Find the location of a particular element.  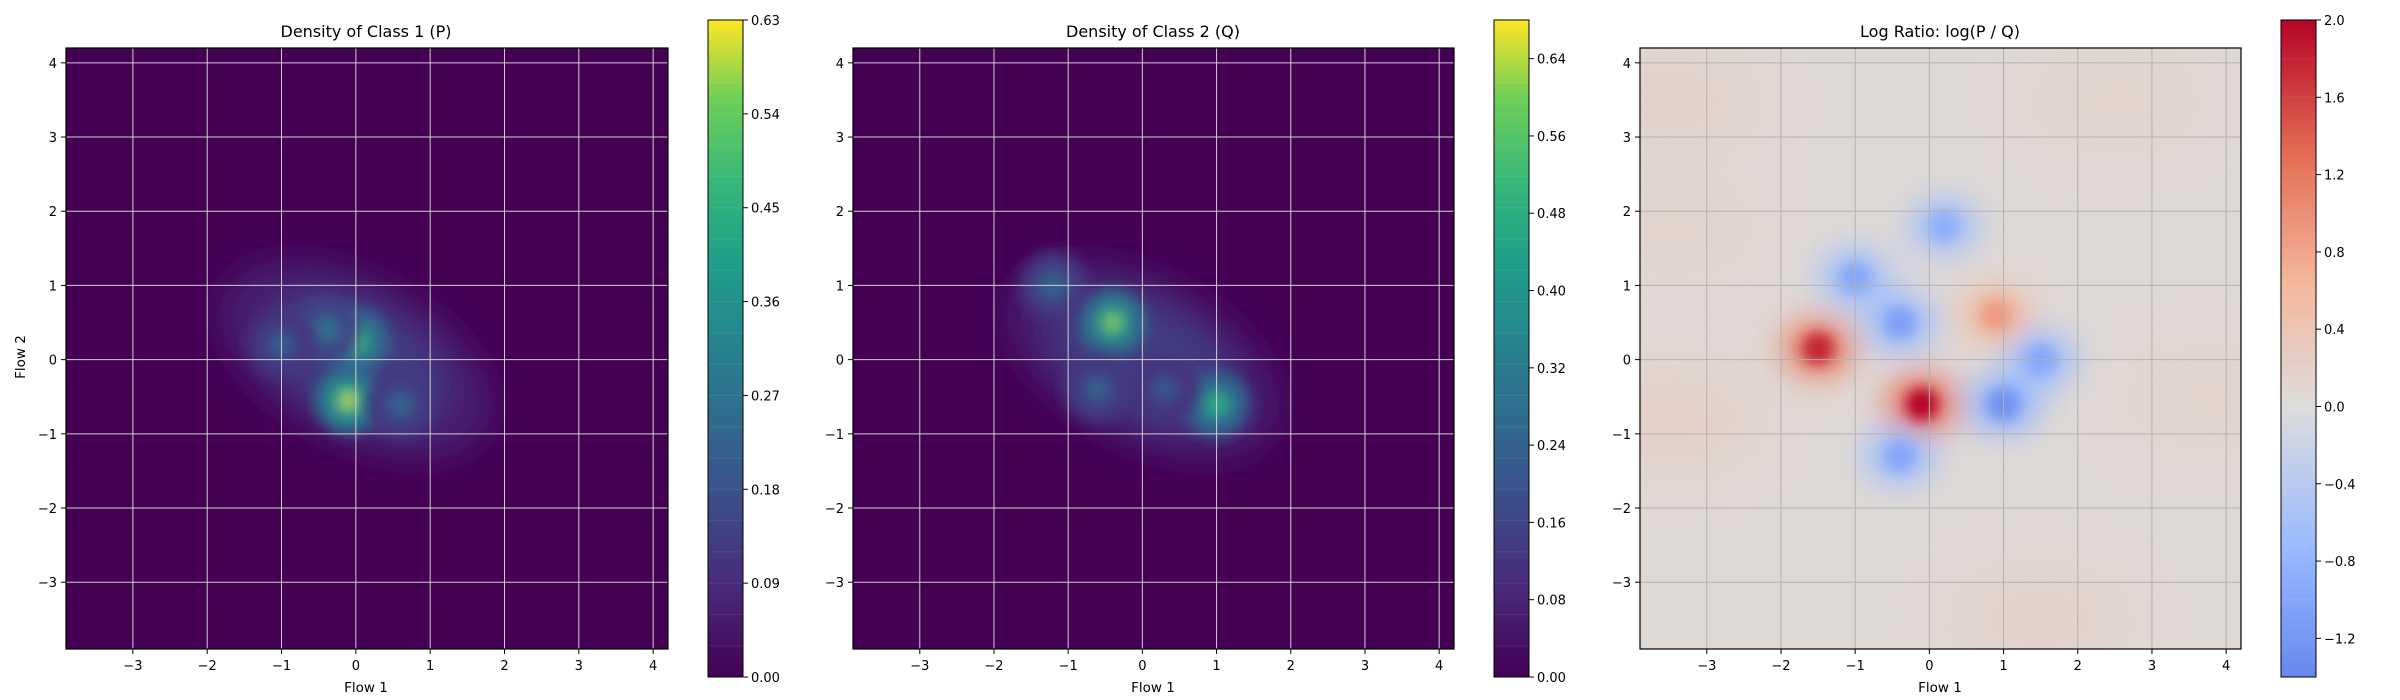

y-tick-label: 3 is located at coordinates (1627, 138).